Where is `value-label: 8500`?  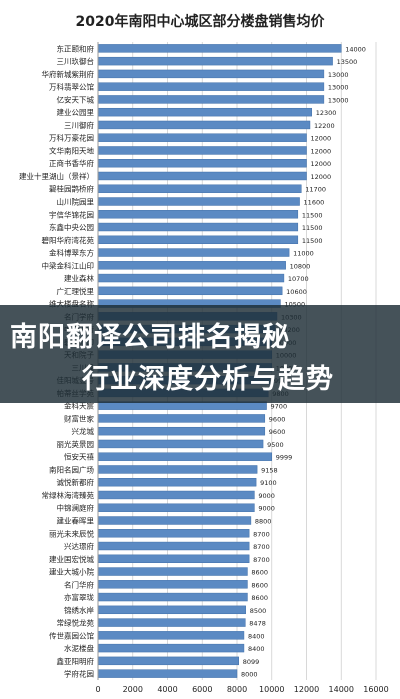
value-label: 8500 is located at coordinates (258, 611).